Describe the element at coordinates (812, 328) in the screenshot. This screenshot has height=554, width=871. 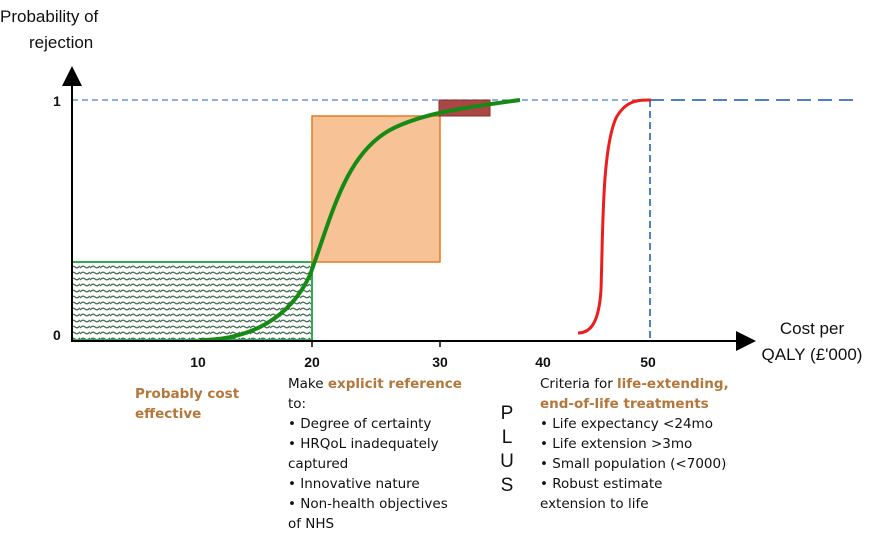
I see `x-axis-title-line1: Cost per` at that location.